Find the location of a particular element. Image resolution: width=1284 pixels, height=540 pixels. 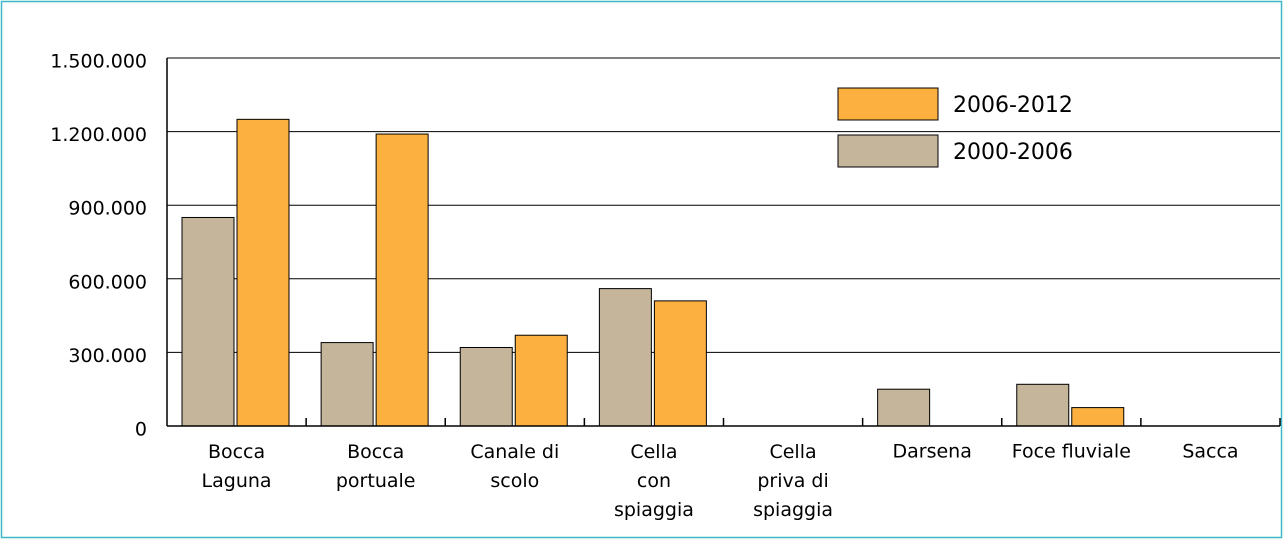

x-tick-label: Cella con spiaggia is located at coordinates (654, 481).